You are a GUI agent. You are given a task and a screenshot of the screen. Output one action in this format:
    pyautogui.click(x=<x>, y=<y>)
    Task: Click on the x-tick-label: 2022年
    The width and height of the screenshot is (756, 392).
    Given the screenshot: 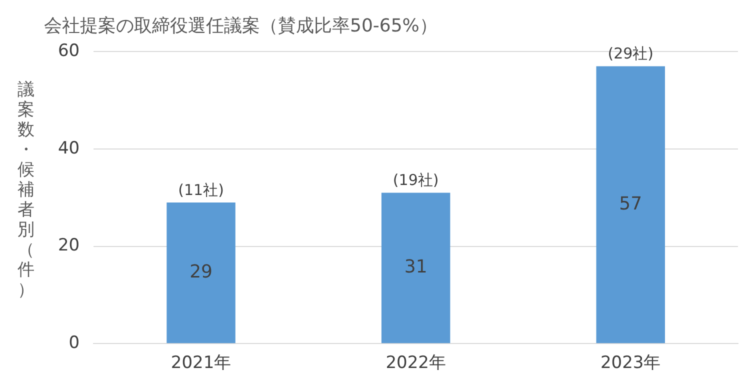 What is the action you would take?
    pyautogui.click(x=416, y=363)
    